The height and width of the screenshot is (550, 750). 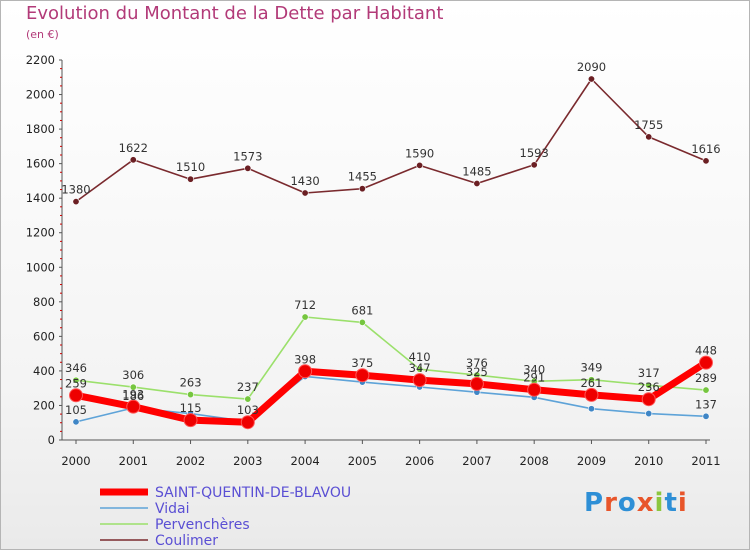 I want to click on legend-label: SAINT-QUENTIN-DE-BLAVOU, so click(x=253, y=493).